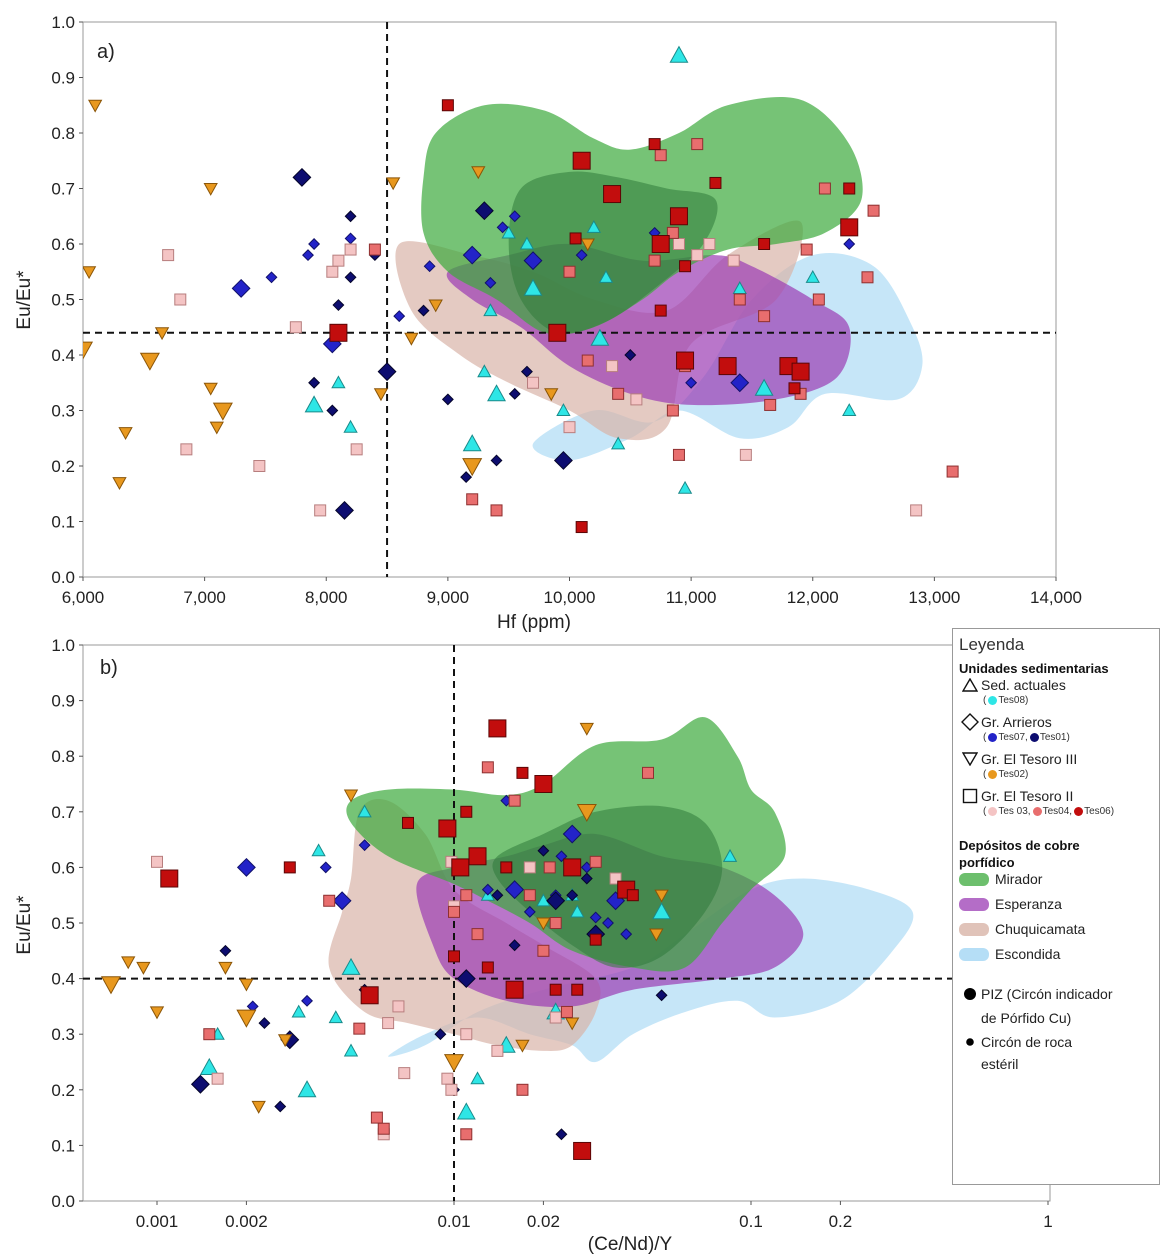 This screenshot has width=1161, height=1256. What do you see at coordinates (106, 52) in the screenshot?
I see `panel-label-a: a)` at bounding box center [106, 52].